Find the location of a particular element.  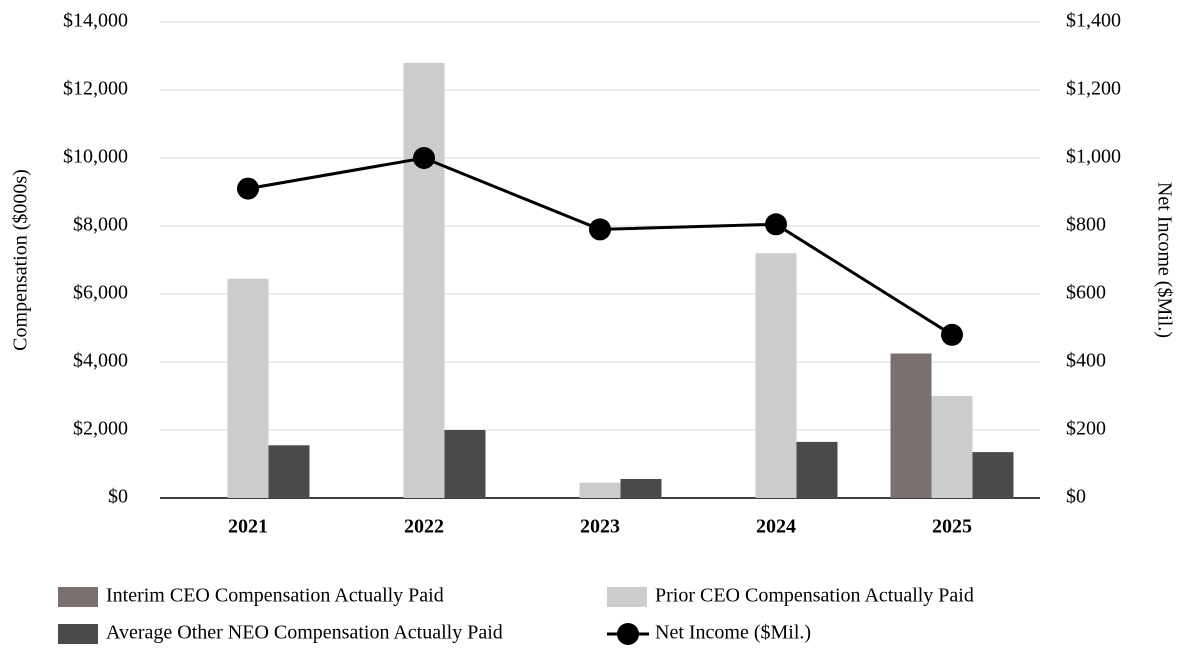

y2-tick-label: $0 is located at coordinates (1076, 497).